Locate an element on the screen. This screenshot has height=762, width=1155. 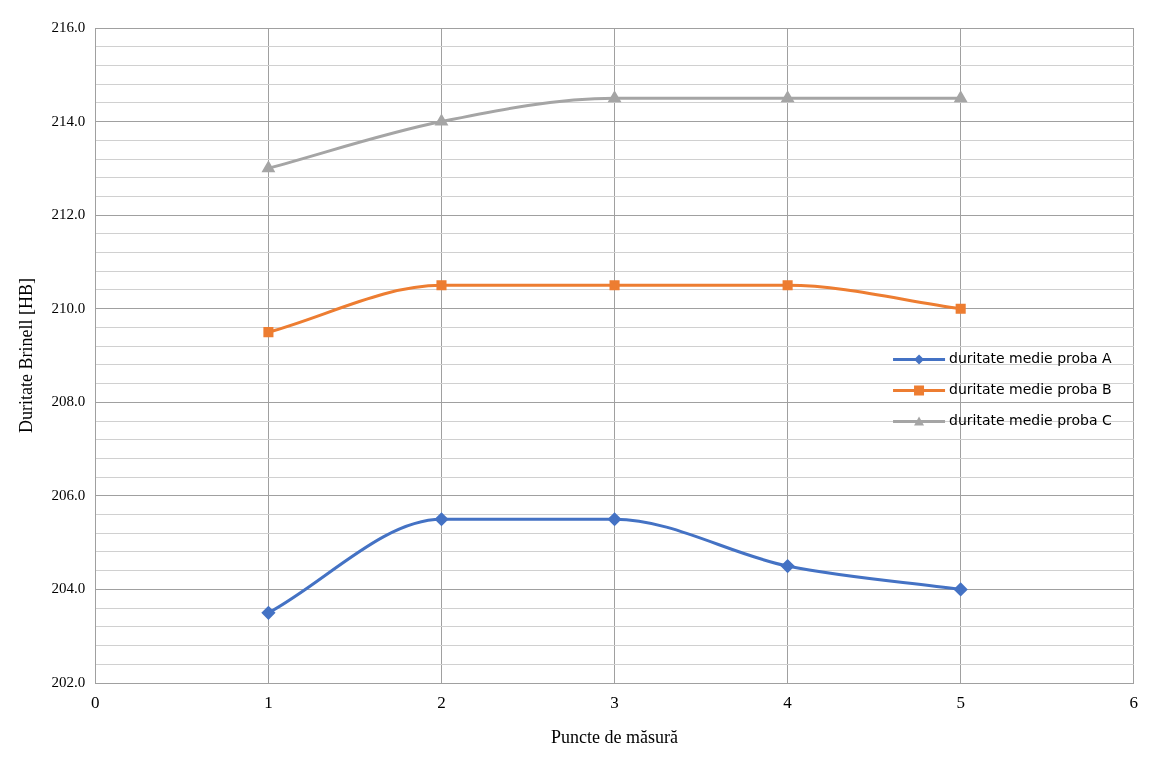
y-tick-label: 212.0 is located at coordinates (68, 214).